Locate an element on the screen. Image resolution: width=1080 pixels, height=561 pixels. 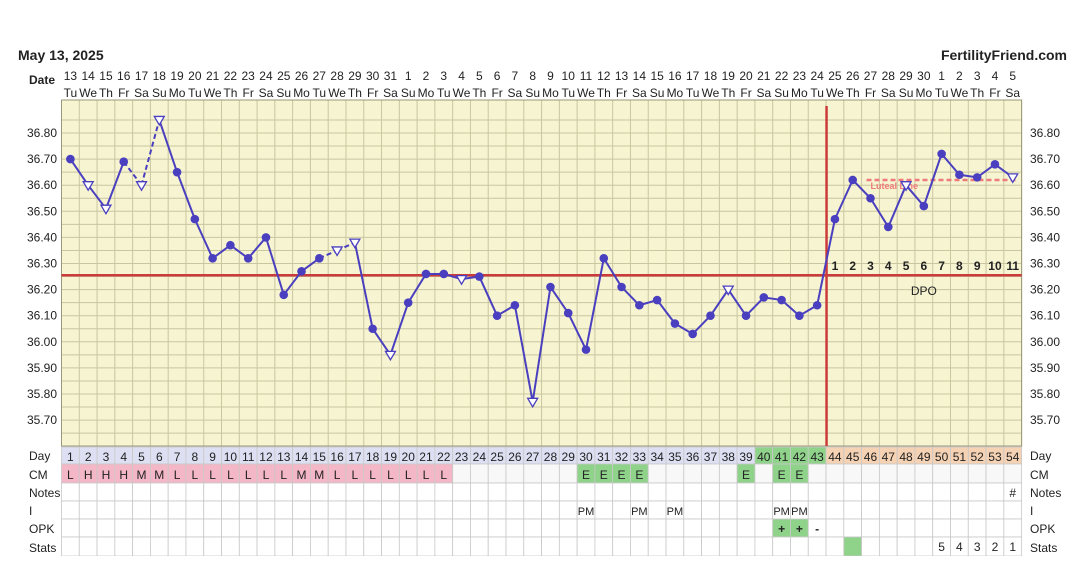
opk-row-label: OPK is located at coordinates (41, 529).